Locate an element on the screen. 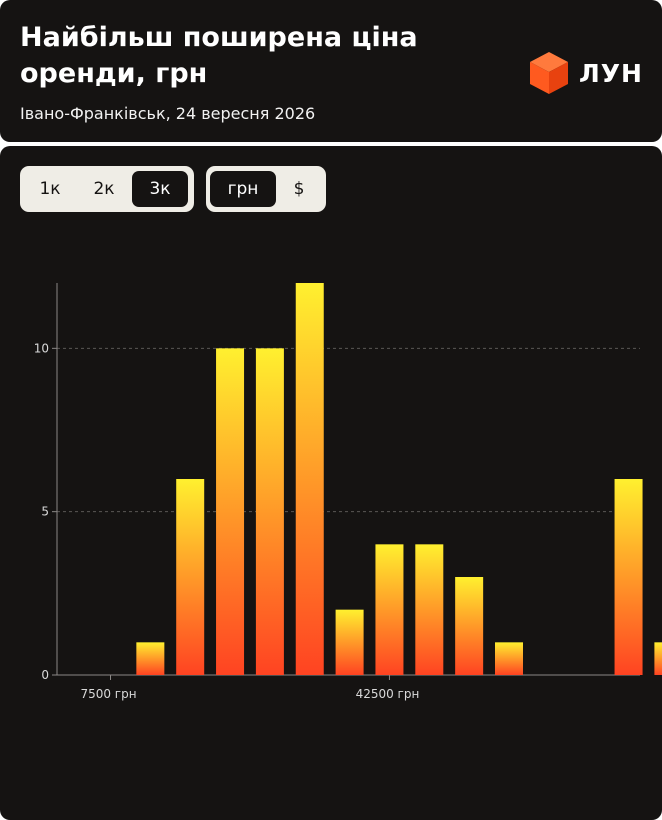  y-tick-label: 0 is located at coordinates (45, 675).